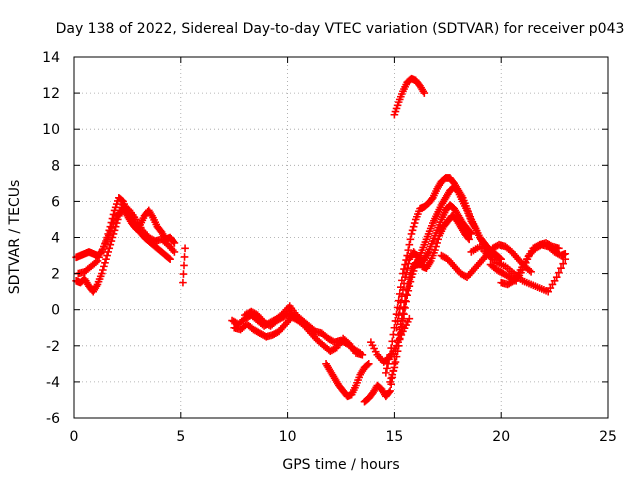 This screenshot has width=640, height=480. What do you see at coordinates (409, 96) in the screenshot?
I see `series-arc15` at bounding box center [409, 96].